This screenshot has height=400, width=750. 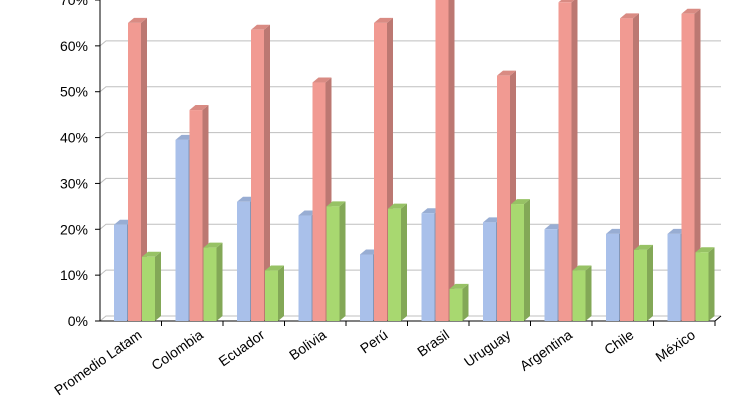 What do you see at coordinates (74, 183) in the screenshot?
I see `y-tick-label: 30%` at bounding box center [74, 183].